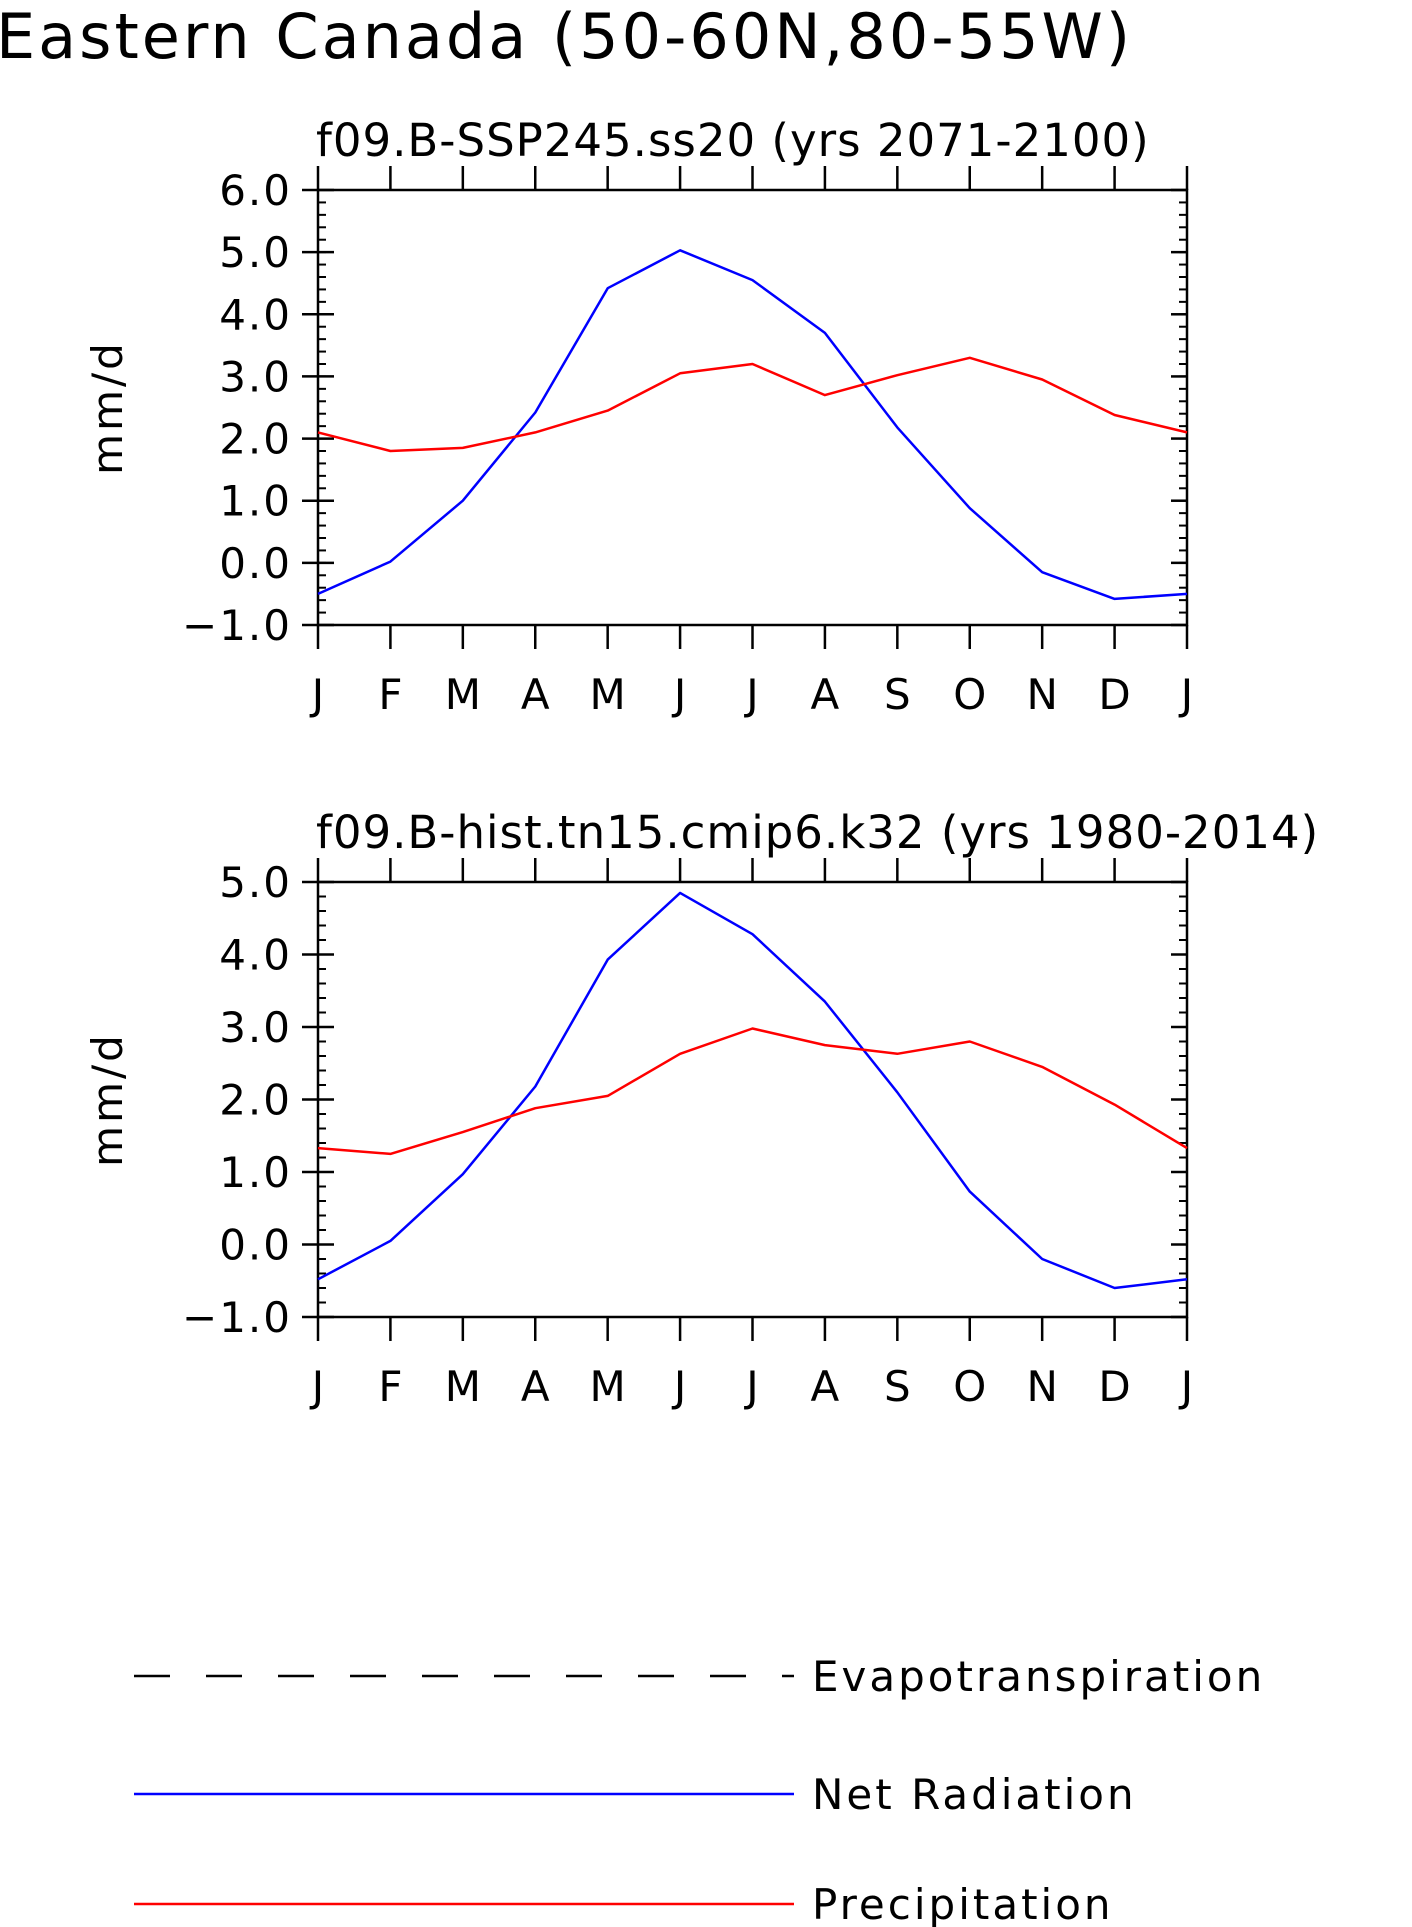 This screenshot has height=1927, width=1412. Describe the element at coordinates (974, 1794) in the screenshot. I see `legend-label-net-radiation: Net Radiation` at that location.